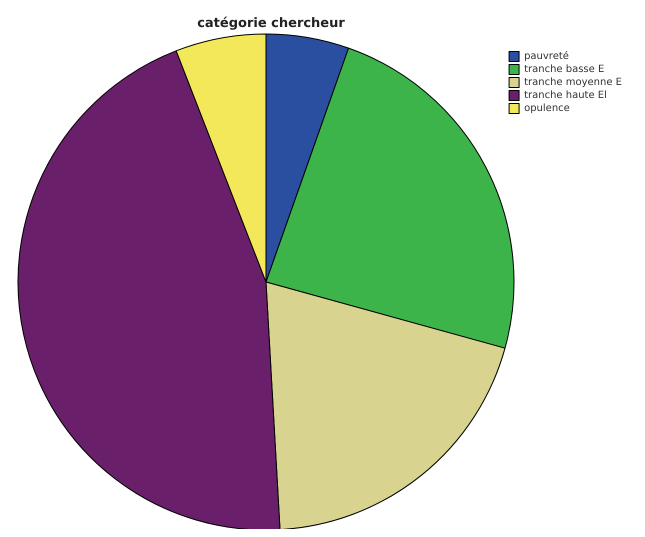 Image resolution: width=645 pixels, height=537 pixels. What do you see at coordinates (547, 108) in the screenshot?
I see `legend-label: opulence` at bounding box center [547, 108].